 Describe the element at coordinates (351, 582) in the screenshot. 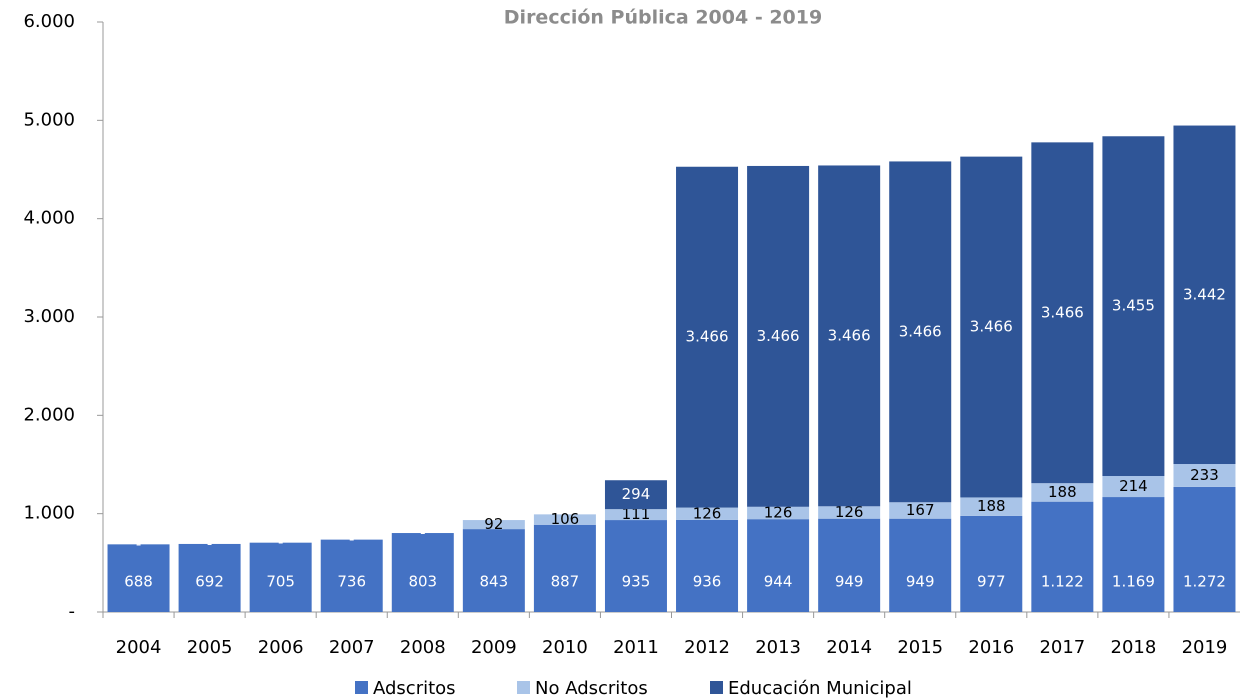

I see `data-label: 736` at that location.